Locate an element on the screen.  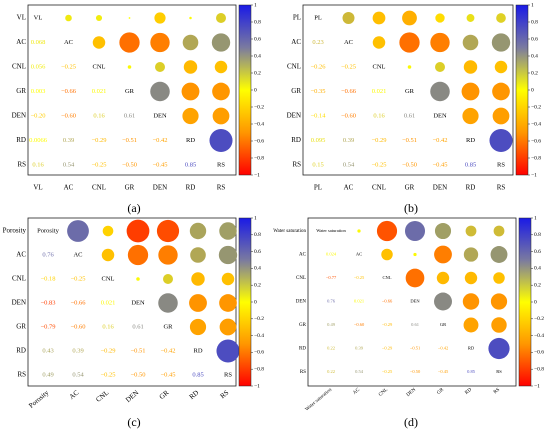
colorbar-tick-label: −0.6 is located at coordinates (259, 141).